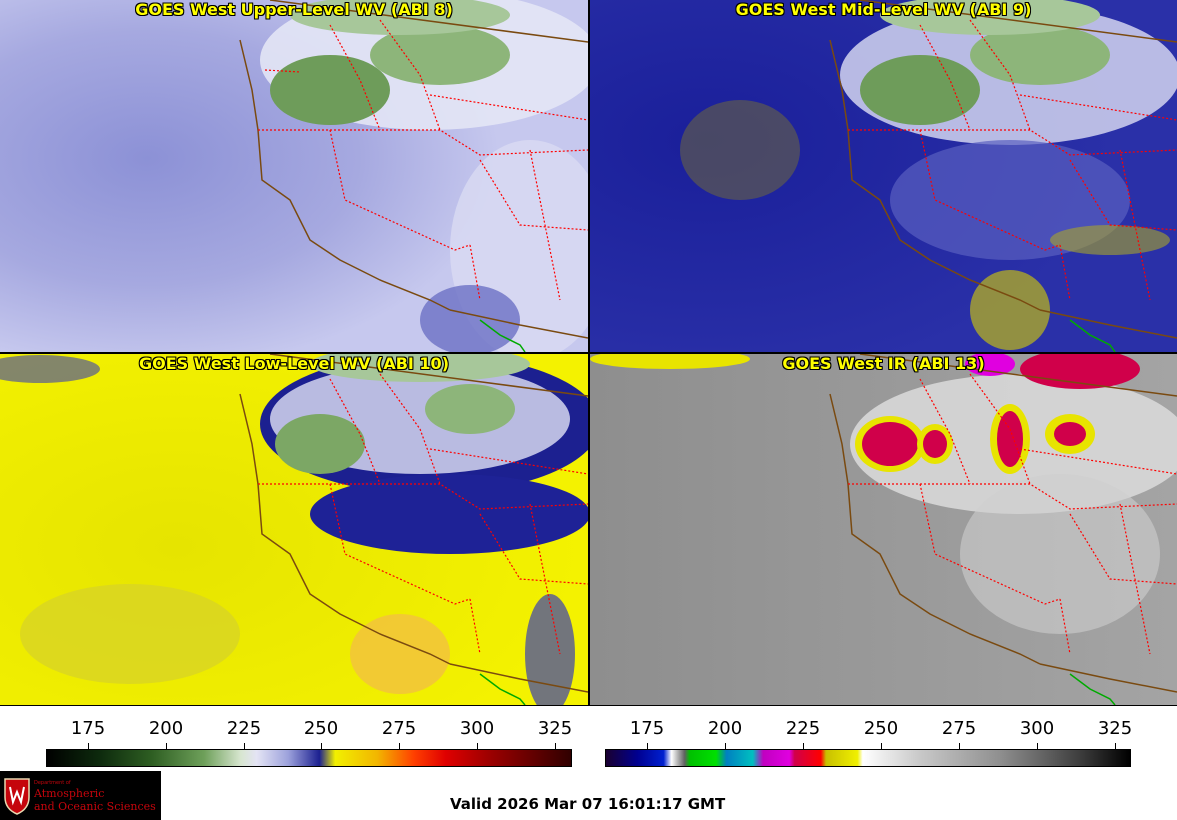 The width and height of the screenshot is (1177, 820). I want to click on panel-title-upper: GOES West Upper-Level WV (ABI 8), so click(294, 9).